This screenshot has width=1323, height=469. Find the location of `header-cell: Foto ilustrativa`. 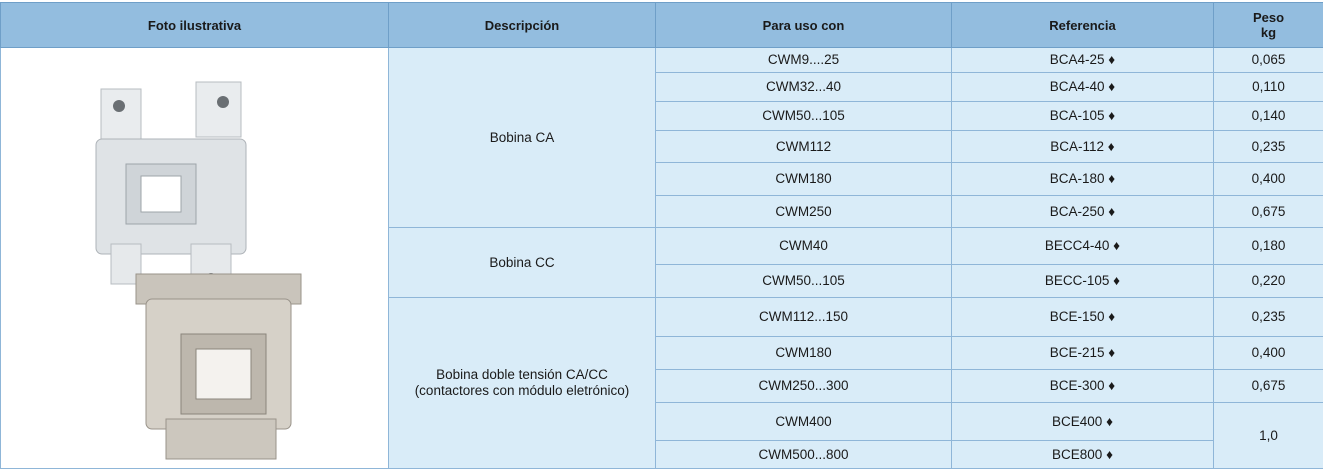

header-cell: Foto ilustrativa is located at coordinates (195, 25).